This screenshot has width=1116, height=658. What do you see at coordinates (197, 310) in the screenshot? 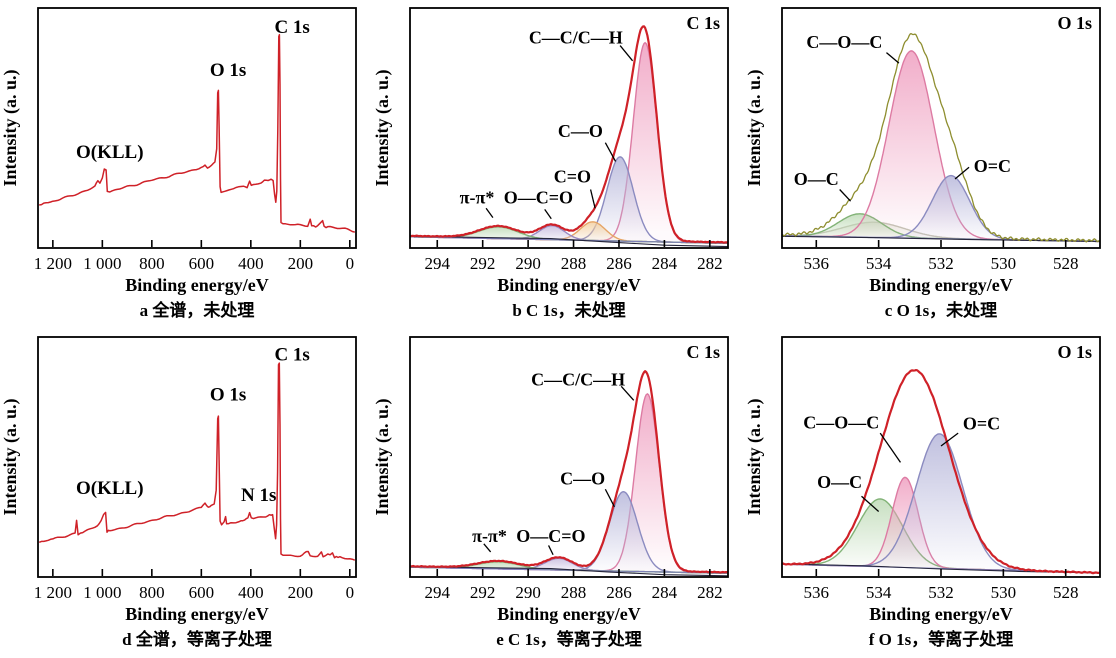
I see `panel-caption: a 全谱，未处理` at bounding box center [197, 310].